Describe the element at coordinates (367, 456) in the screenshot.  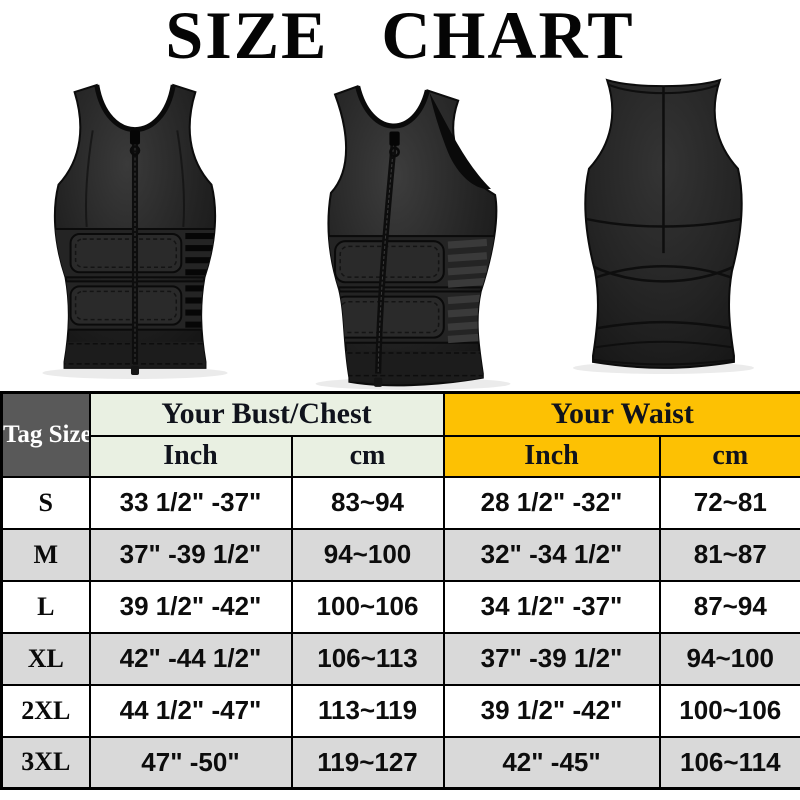
I see `bust-cm-header: cm` at that location.